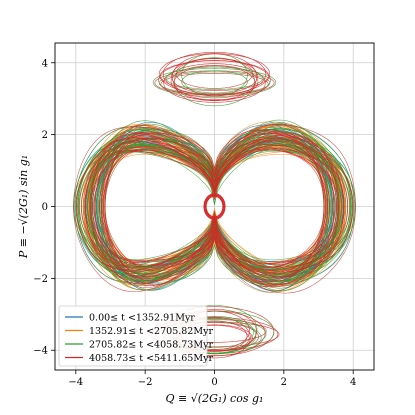 This screenshot has width=415, height=415. What do you see at coordinates (151, 345) in the screenshot?
I see `legend-label: 2705.82≤ t <4058.73Myr` at bounding box center [151, 345].